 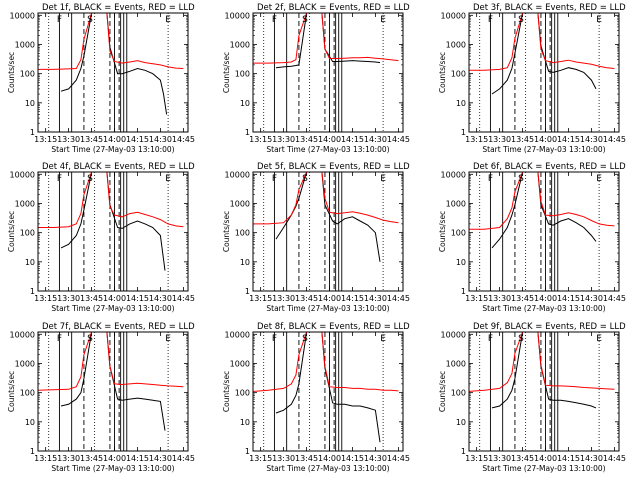 I want to click on chart-title: Det 8f, BLACK = Events, RED = LLD, so click(x=333, y=327).